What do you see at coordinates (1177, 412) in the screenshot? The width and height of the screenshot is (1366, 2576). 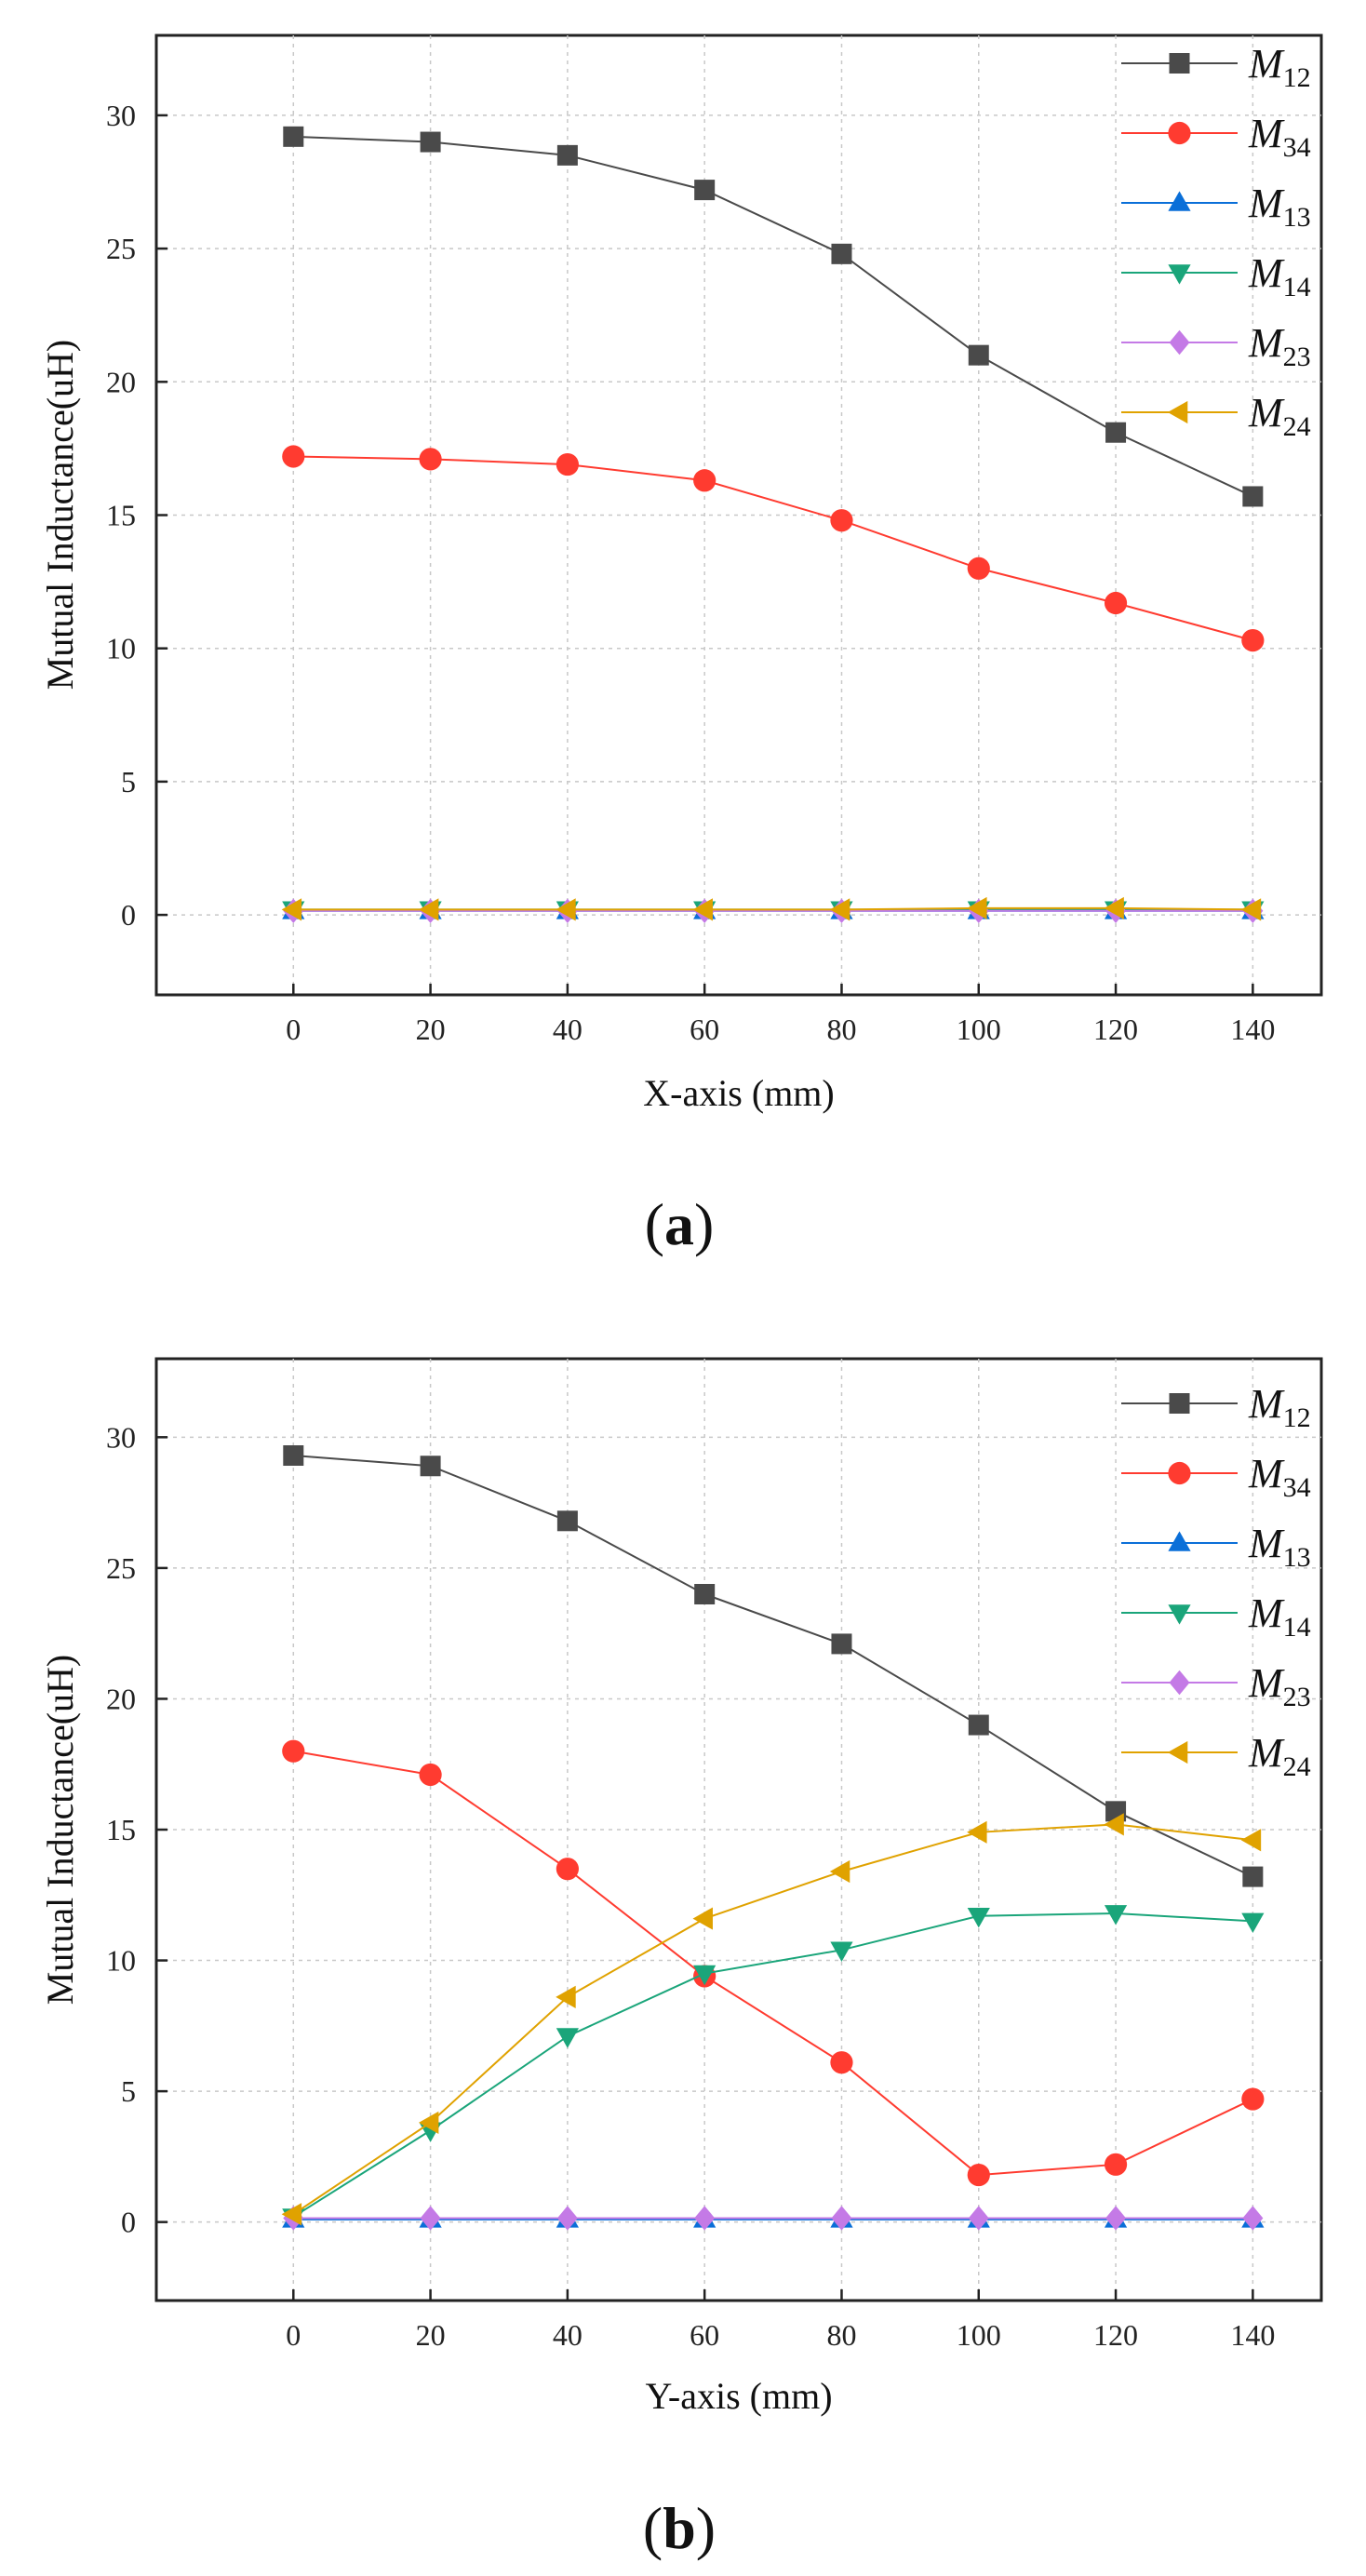 I see `legend-marker-m24` at bounding box center [1177, 412].